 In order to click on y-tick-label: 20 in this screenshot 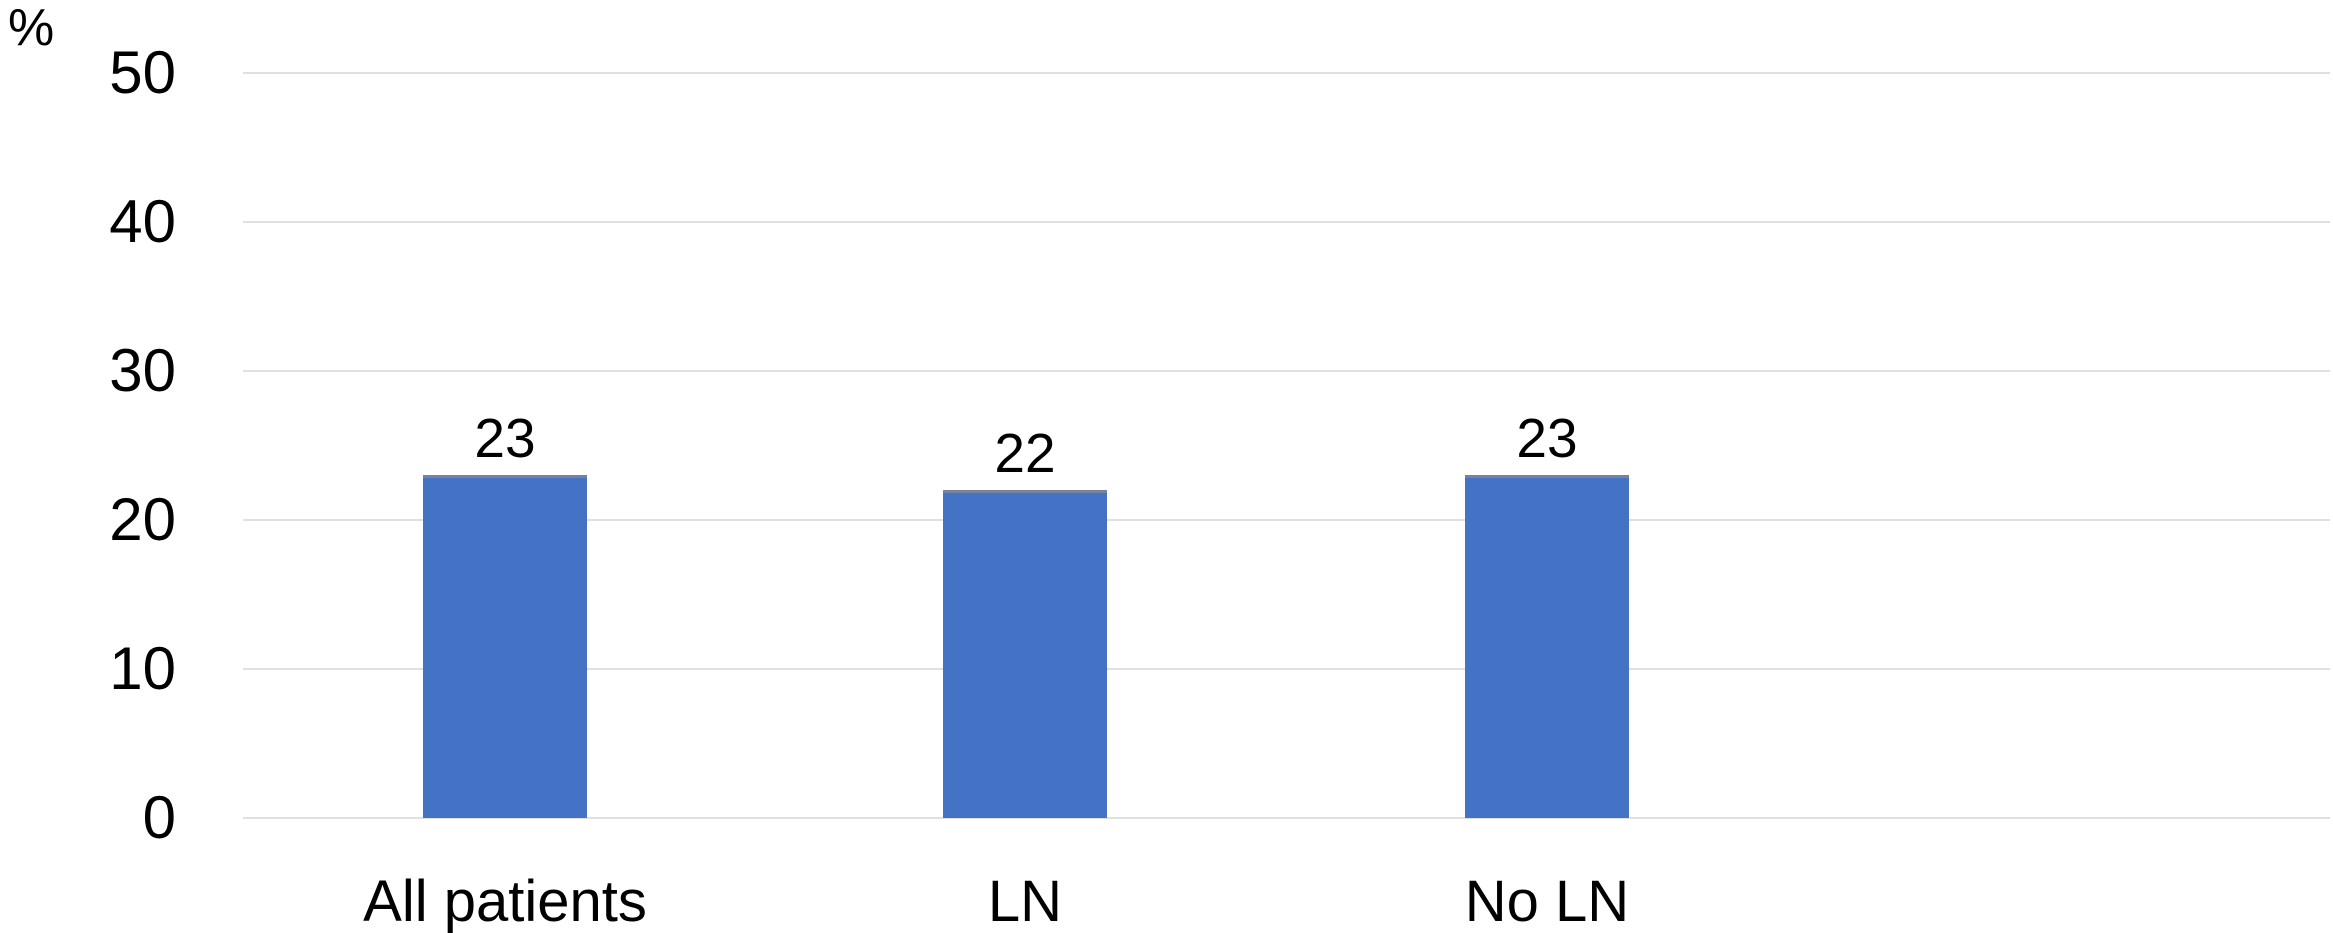, I will do `click(142, 519)`.